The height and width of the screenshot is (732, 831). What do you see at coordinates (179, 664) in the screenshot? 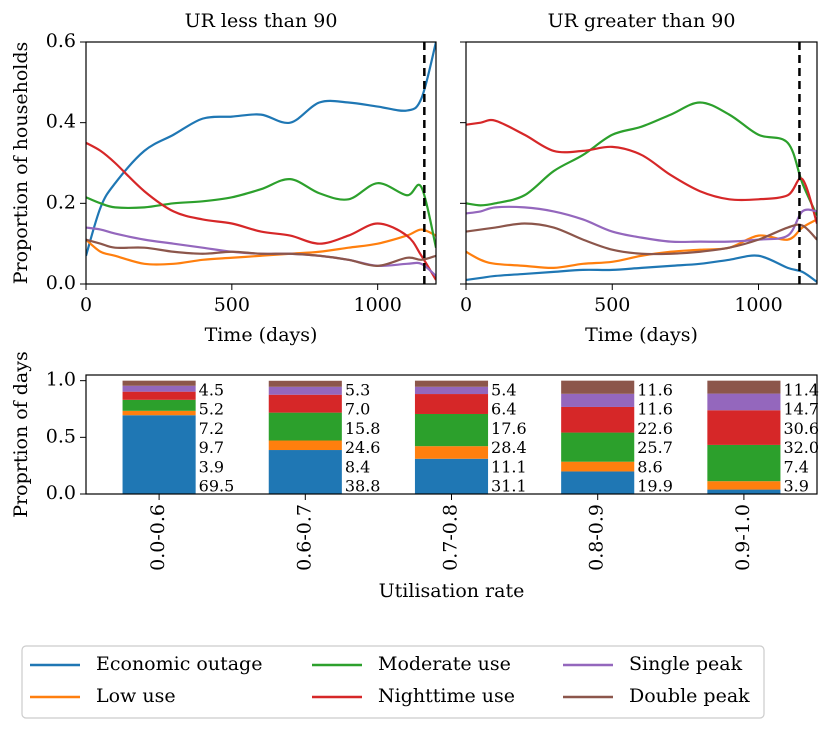
I see `legend-label: Economic outage` at bounding box center [179, 664].